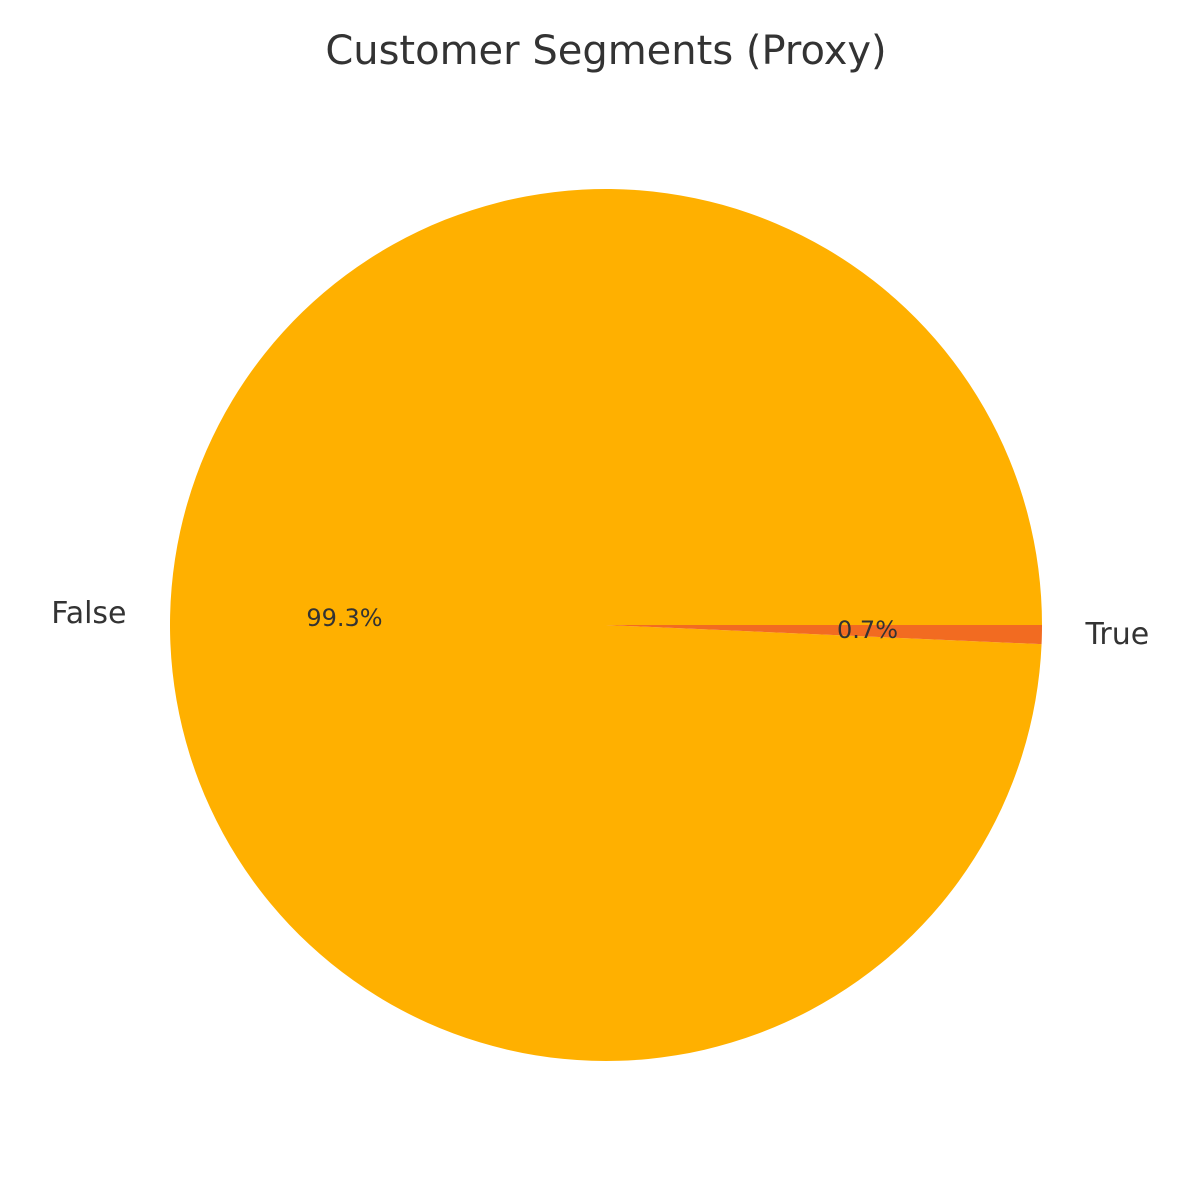 The height and width of the screenshot is (1200, 1200). Describe the element at coordinates (867, 630) in the screenshot. I see `pct-label-true: 0.7%` at that location.